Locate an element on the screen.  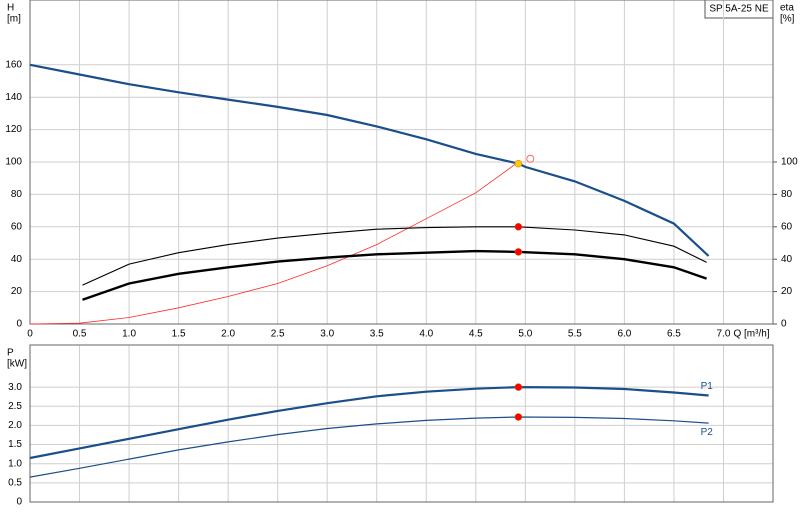
y-axis-label: [kW] is located at coordinates (17, 364).